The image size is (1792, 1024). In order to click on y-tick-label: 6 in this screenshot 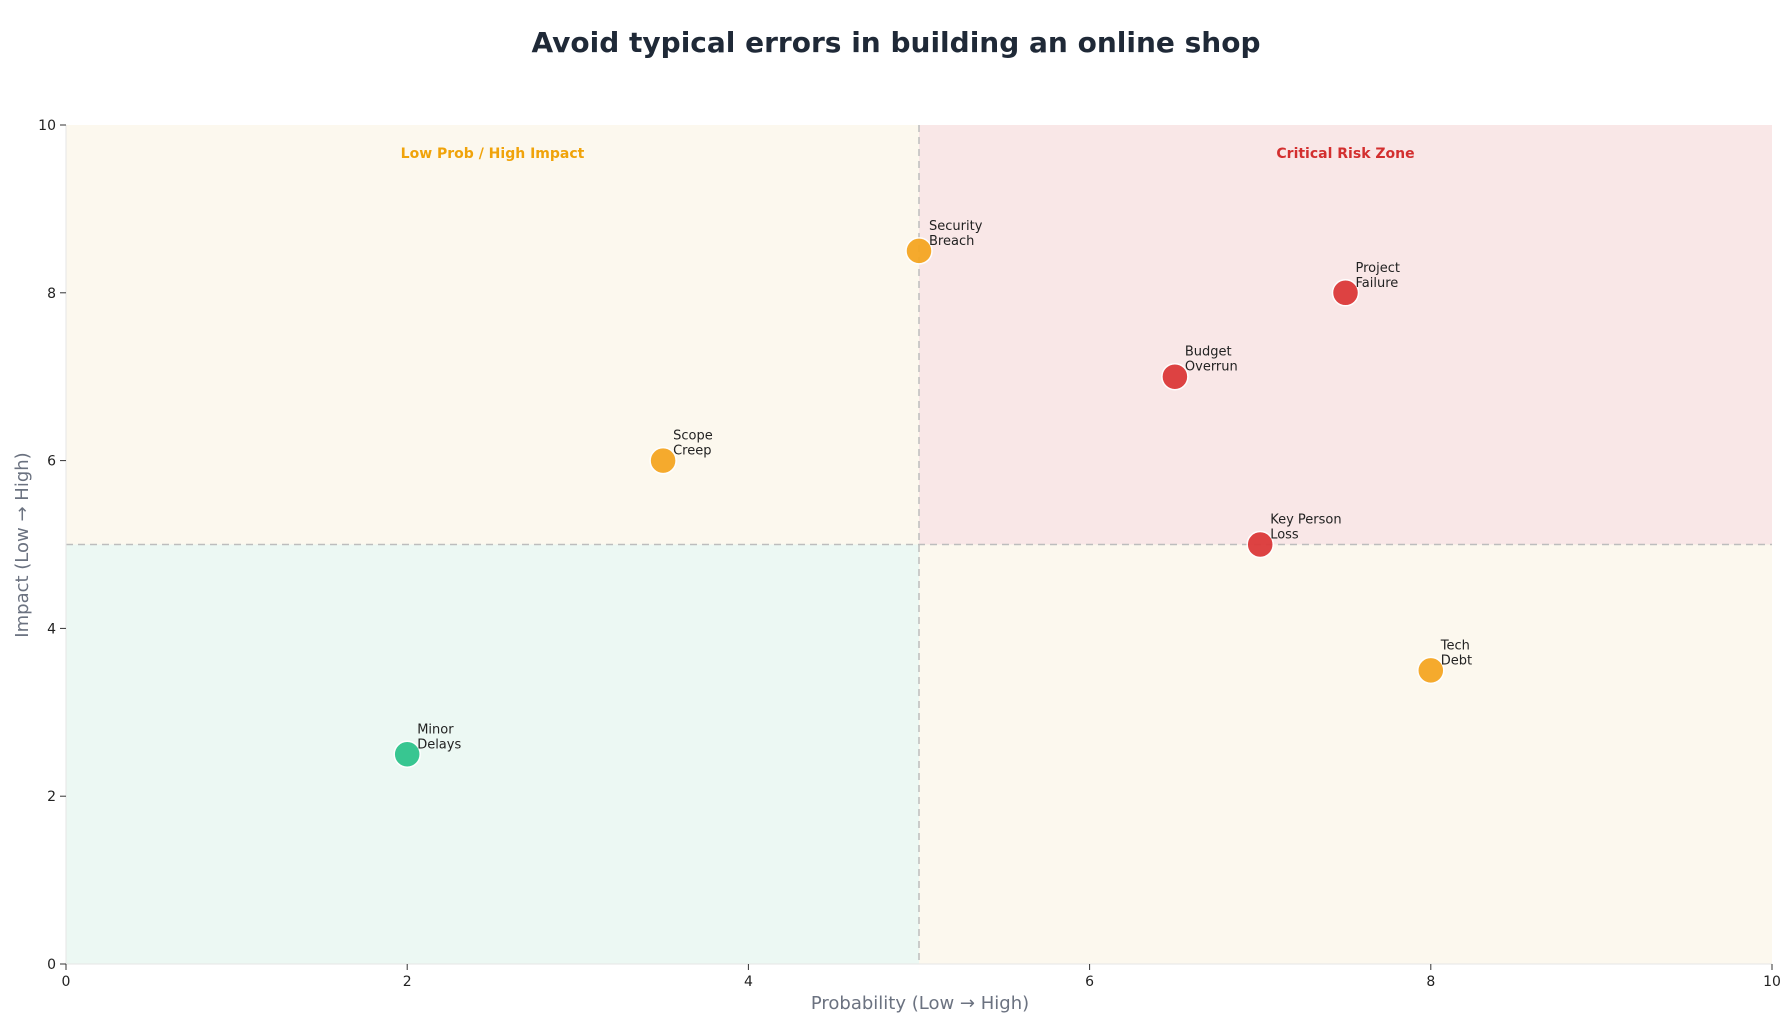, I will do `click(51, 462)`.